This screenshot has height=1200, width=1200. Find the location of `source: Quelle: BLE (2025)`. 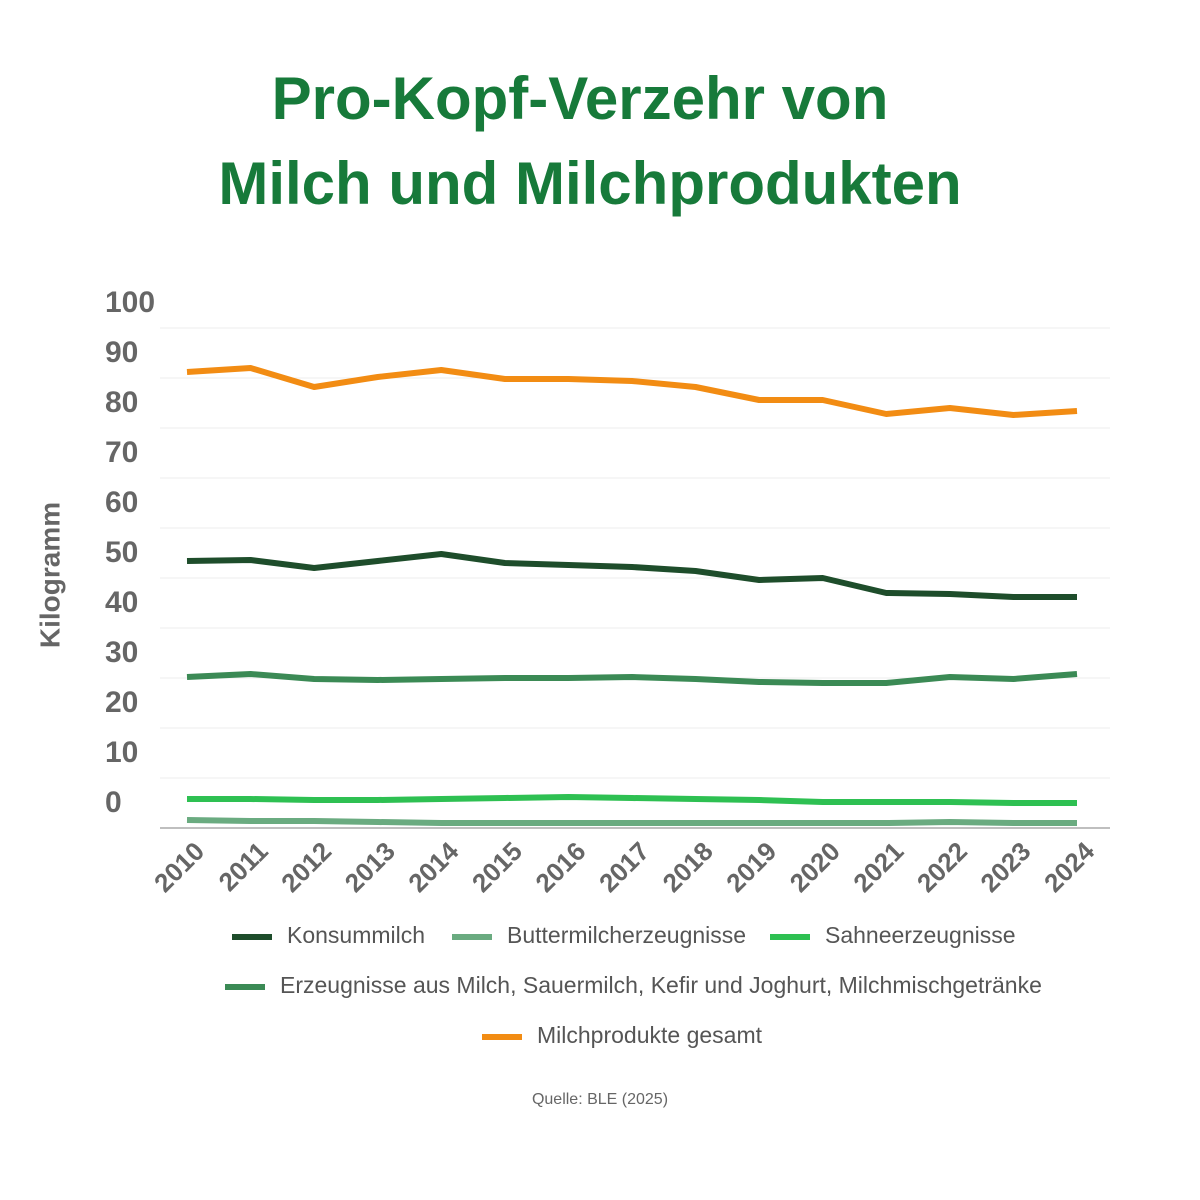

source: Quelle: BLE (2025) is located at coordinates (600, 1099).